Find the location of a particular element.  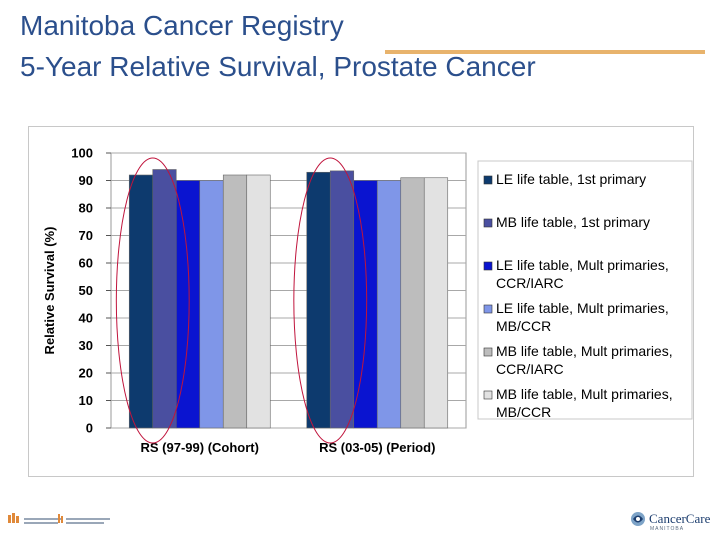

slide-title-line1: Manitoba Cancer Registry is located at coordinates (182, 25).